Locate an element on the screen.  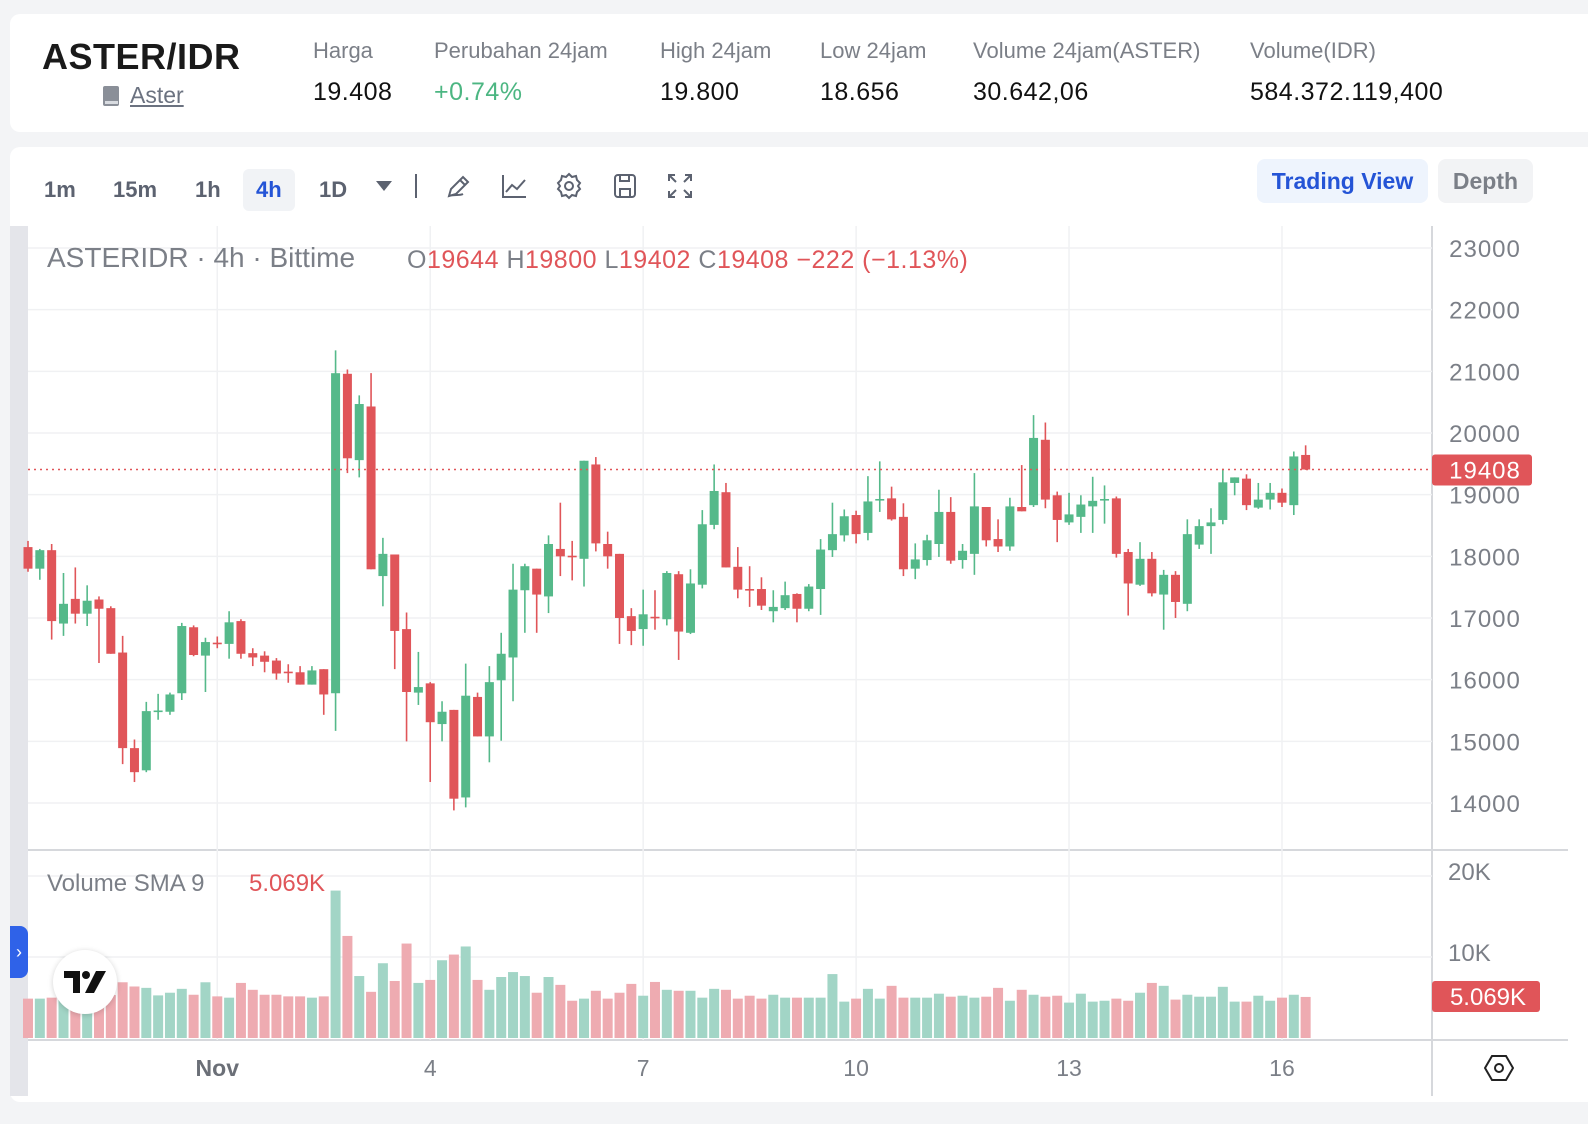
asset-link-text: Aster is located at coordinates (157, 95).